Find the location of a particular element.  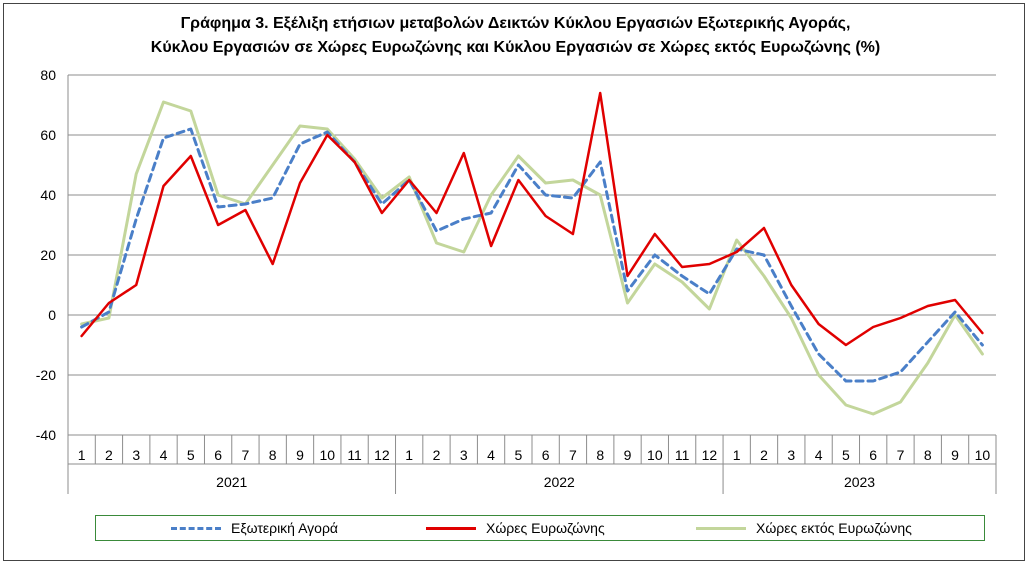

legend-item: Εξωτερική Αγορά is located at coordinates (254, 528).